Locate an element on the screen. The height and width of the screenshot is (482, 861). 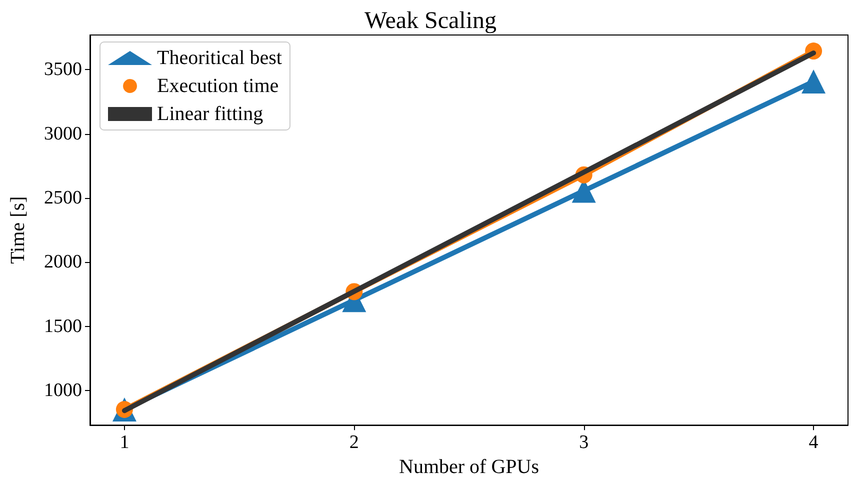
legend-label: Execution time is located at coordinates (218, 86).